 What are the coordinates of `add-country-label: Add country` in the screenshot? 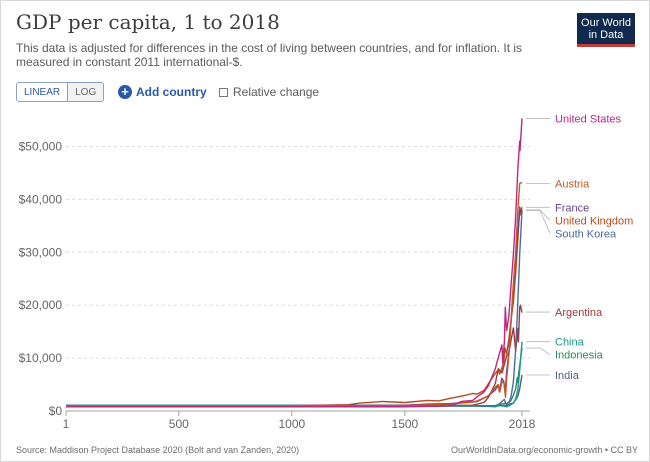 It's located at (171, 92).